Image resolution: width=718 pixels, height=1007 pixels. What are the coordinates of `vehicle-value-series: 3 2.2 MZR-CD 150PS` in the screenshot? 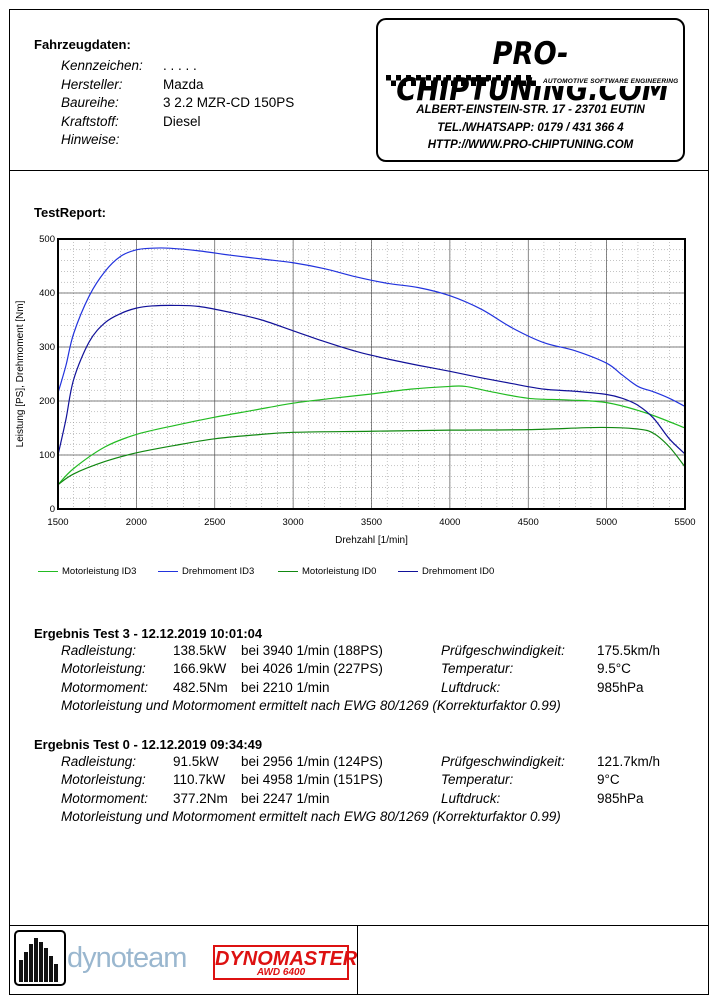 It's located at (229, 102).